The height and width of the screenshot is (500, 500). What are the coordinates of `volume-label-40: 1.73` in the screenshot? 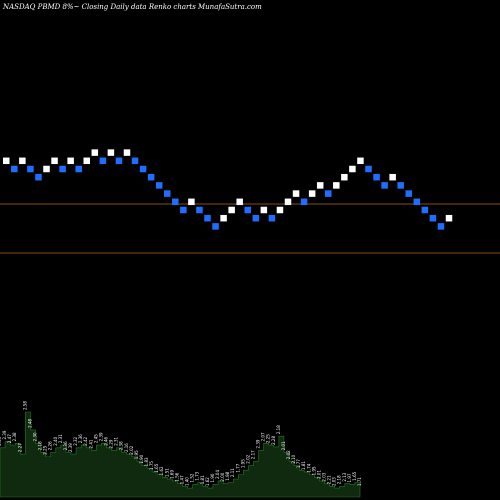 It's located at (197, 475).